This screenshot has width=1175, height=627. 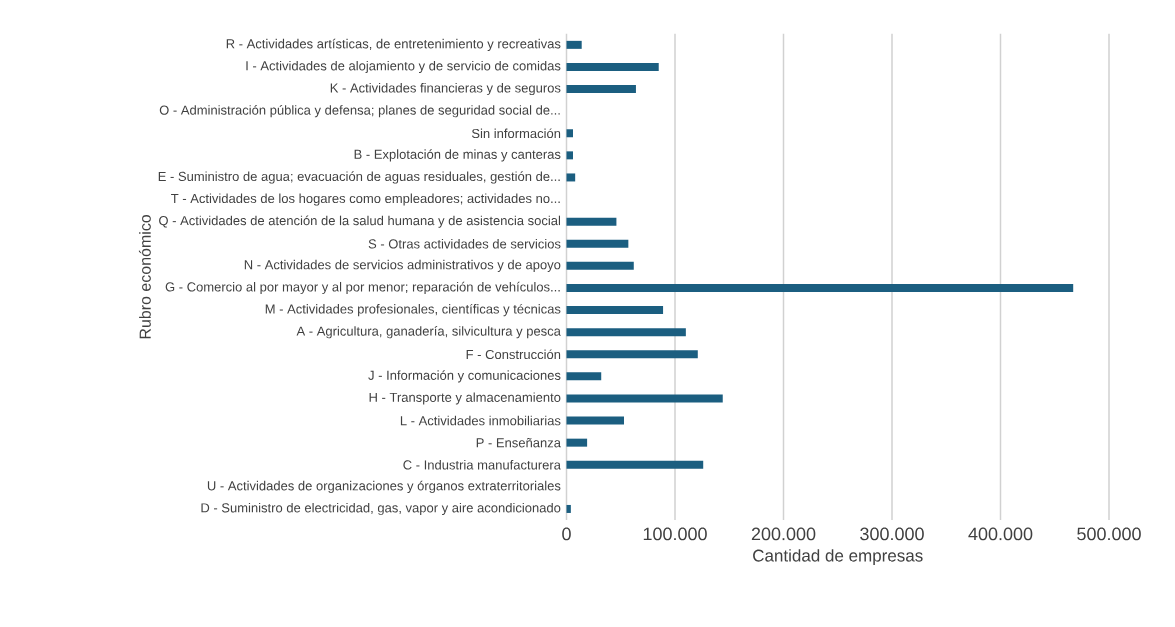 I want to click on y-tick-label: A - Agricultura, ganadería, silvicultura y pesca, so click(x=428, y=332).